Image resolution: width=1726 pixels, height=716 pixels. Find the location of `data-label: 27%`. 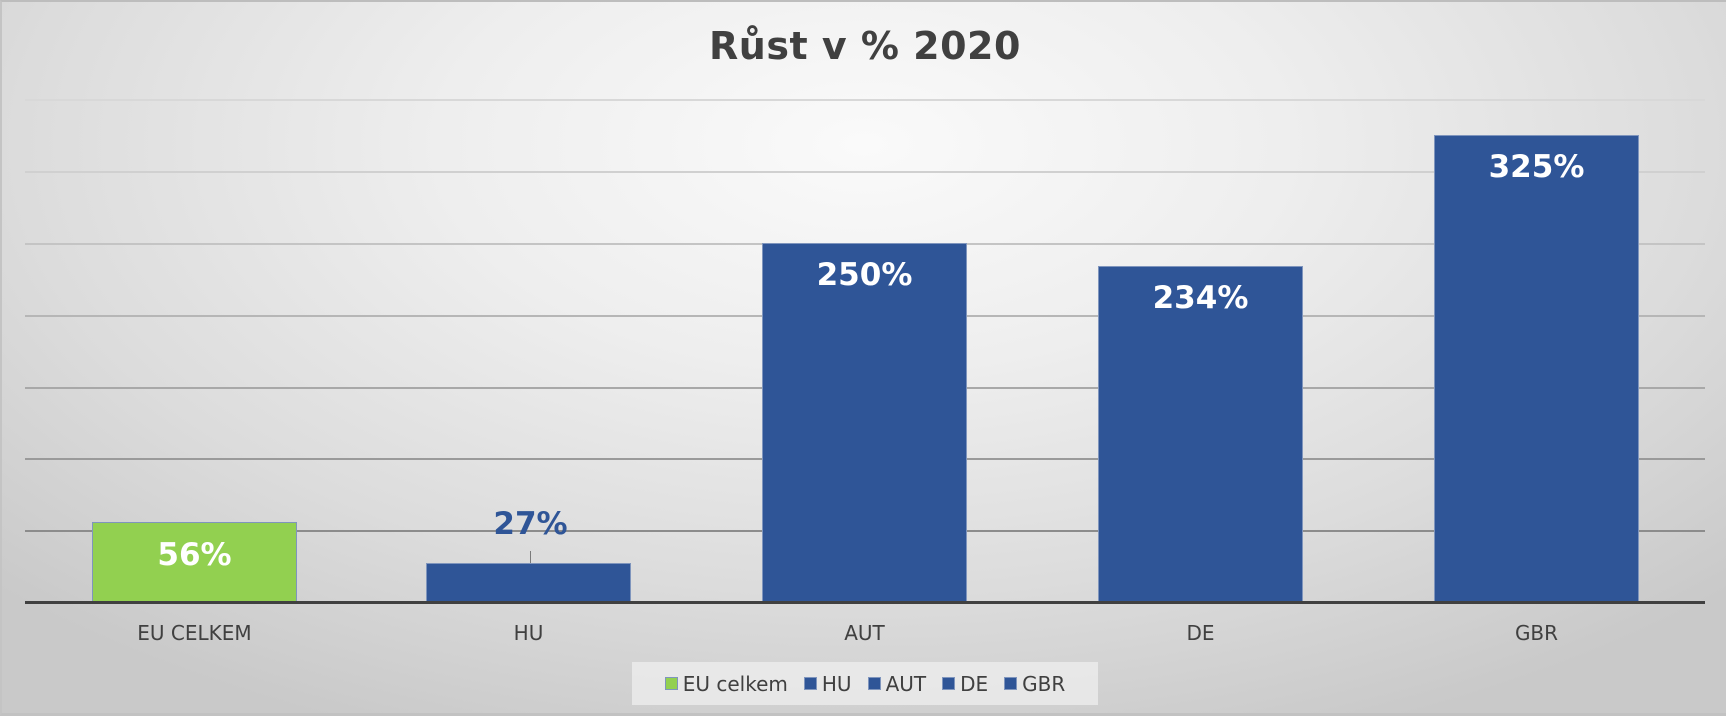

data-label: 27% is located at coordinates (530, 524).